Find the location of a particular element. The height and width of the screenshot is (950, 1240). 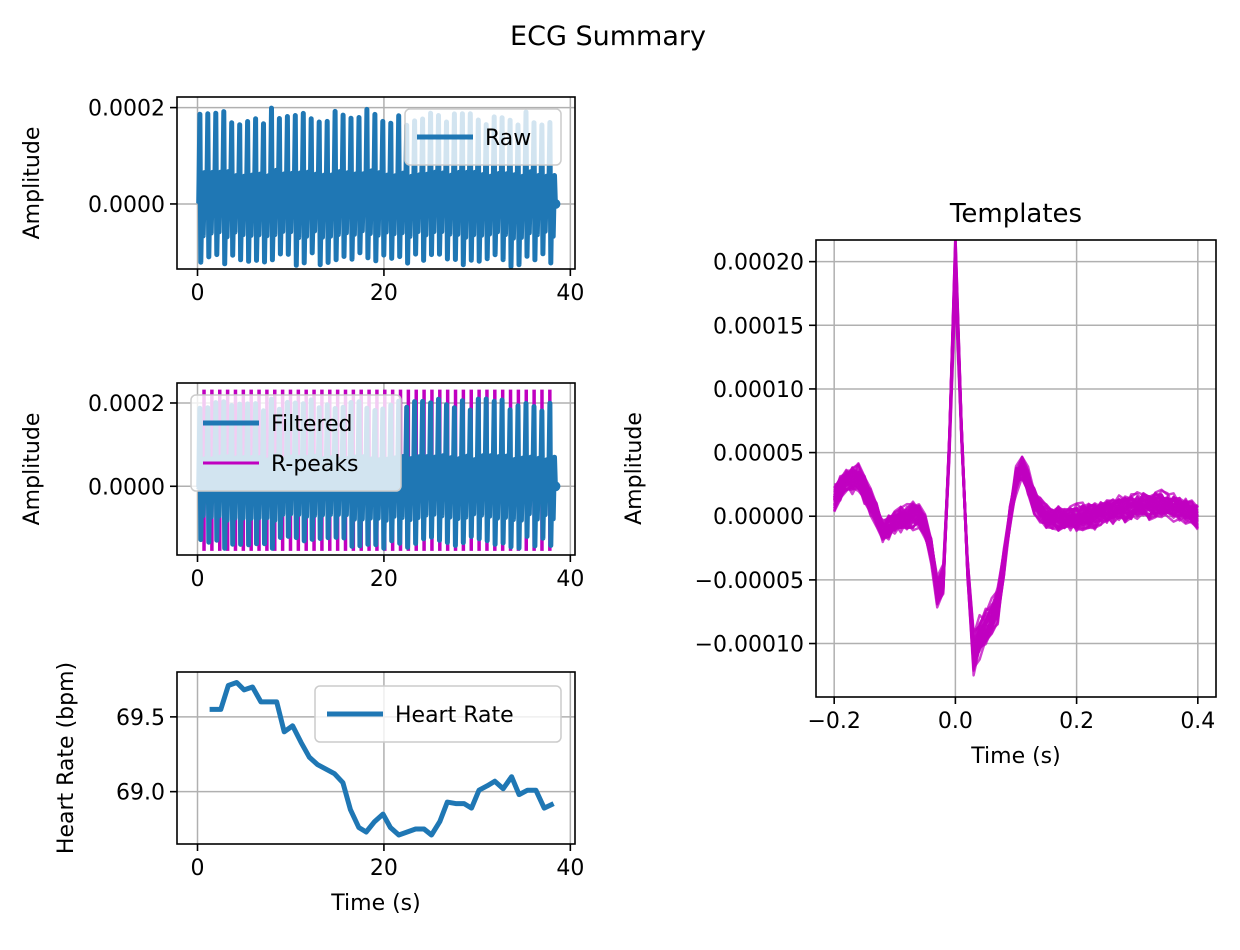

y-tick-label: 69.5 is located at coordinates (140, 718).